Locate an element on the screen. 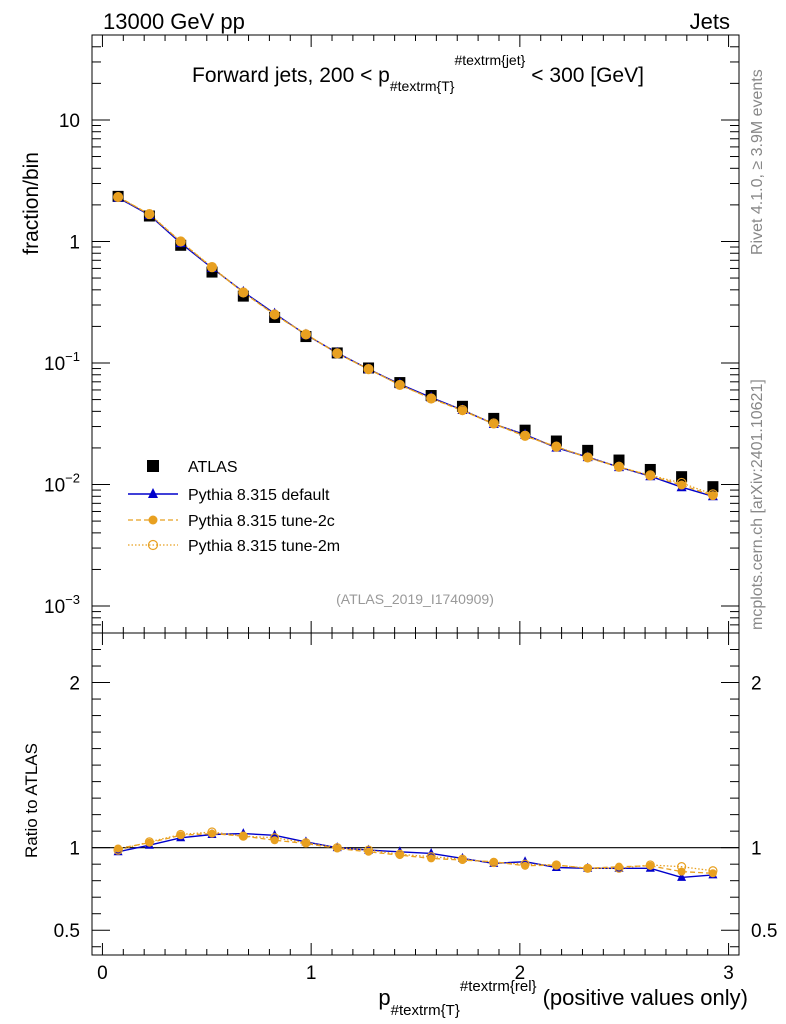 The width and height of the screenshot is (786, 1024). y-tick-label: 1 is located at coordinates (74, 242).